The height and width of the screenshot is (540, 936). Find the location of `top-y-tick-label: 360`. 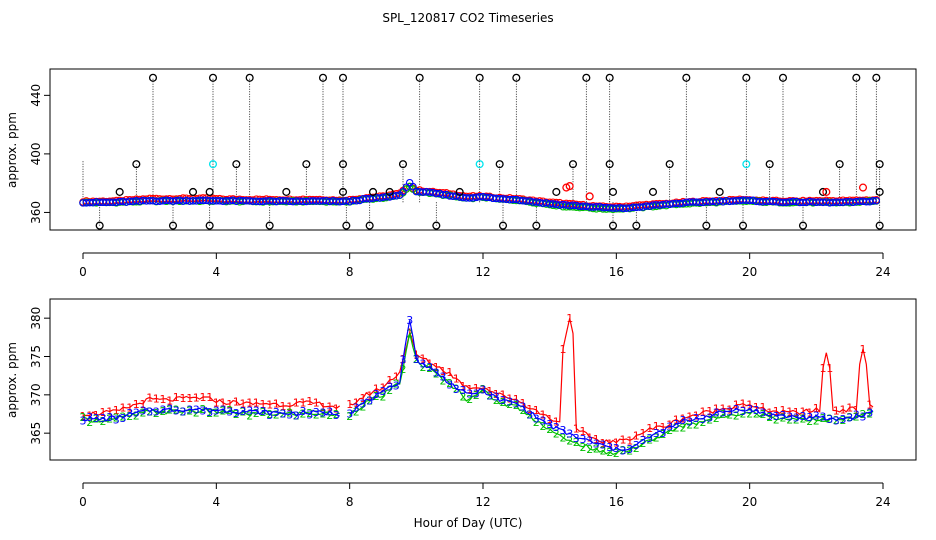

top-y-tick-label: 360 is located at coordinates (36, 212).